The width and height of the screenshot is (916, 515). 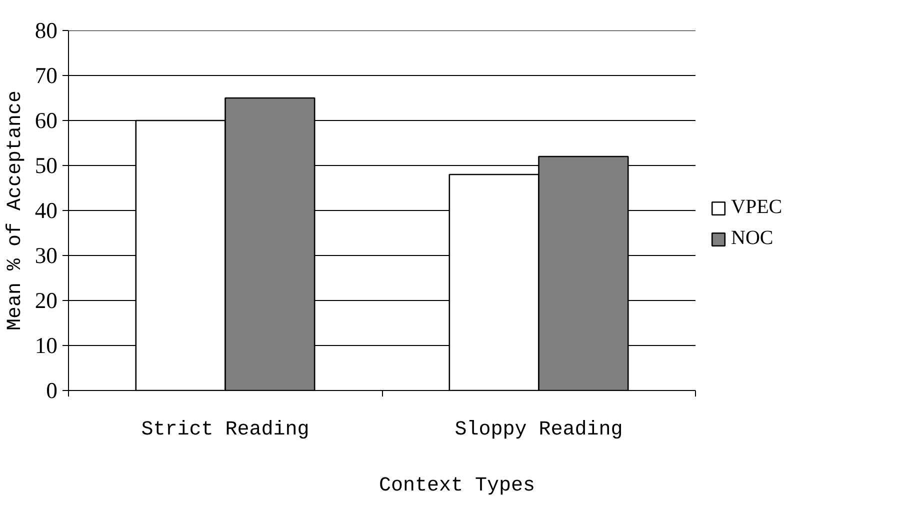 What do you see at coordinates (457, 486) in the screenshot?
I see `x-axis-title: Context Types` at bounding box center [457, 486].